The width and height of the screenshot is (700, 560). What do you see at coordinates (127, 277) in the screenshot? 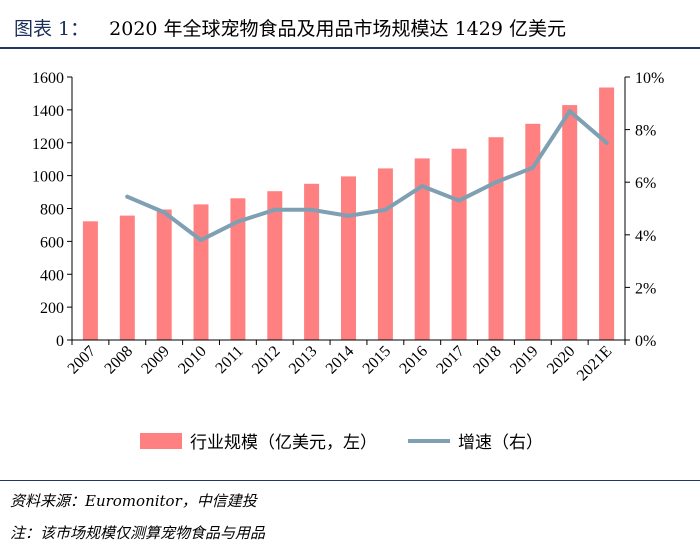
I see `bar-2008` at bounding box center [127, 277].